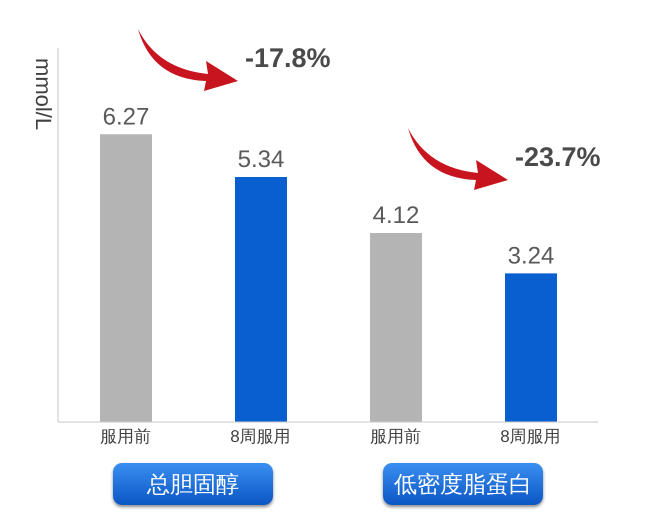  I want to click on data-label: 5.34, so click(261, 159).